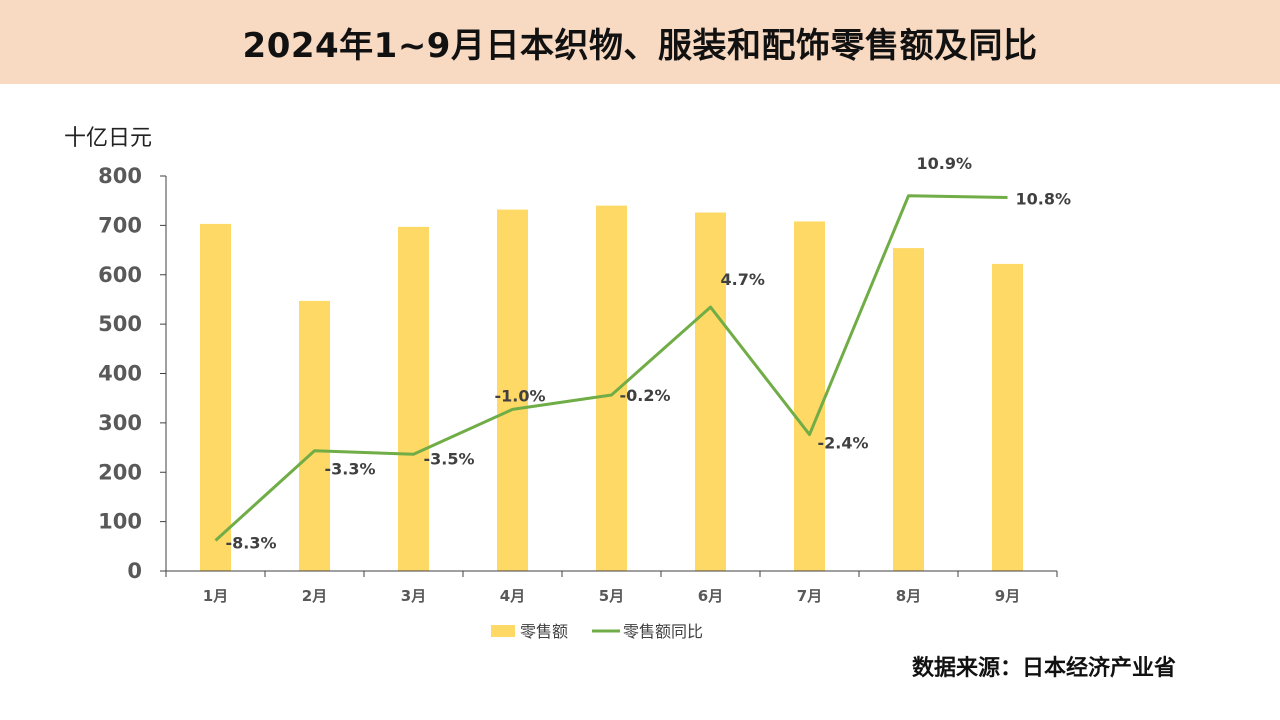 The height and width of the screenshot is (720, 1280). I want to click on bar-9月, so click(1007, 417).